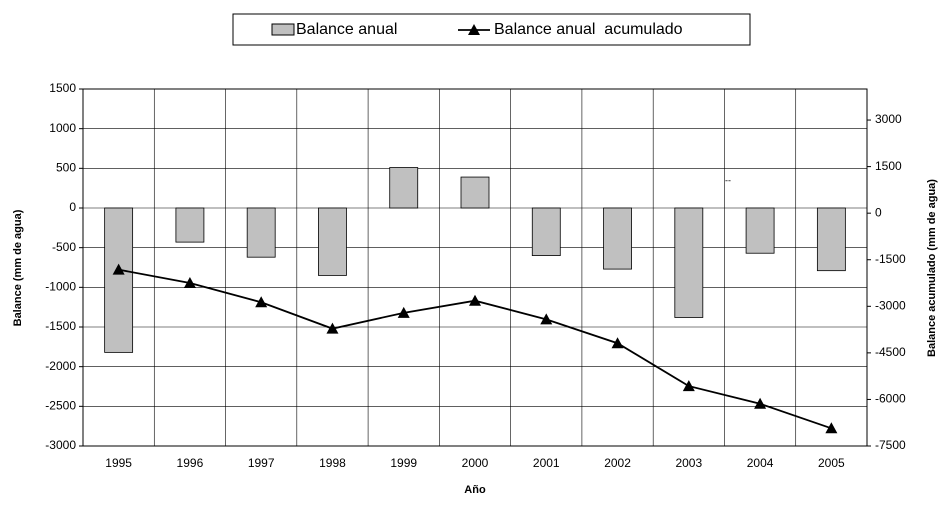  What do you see at coordinates (283, 29) in the screenshot?
I see `legend-swatch` at bounding box center [283, 29].